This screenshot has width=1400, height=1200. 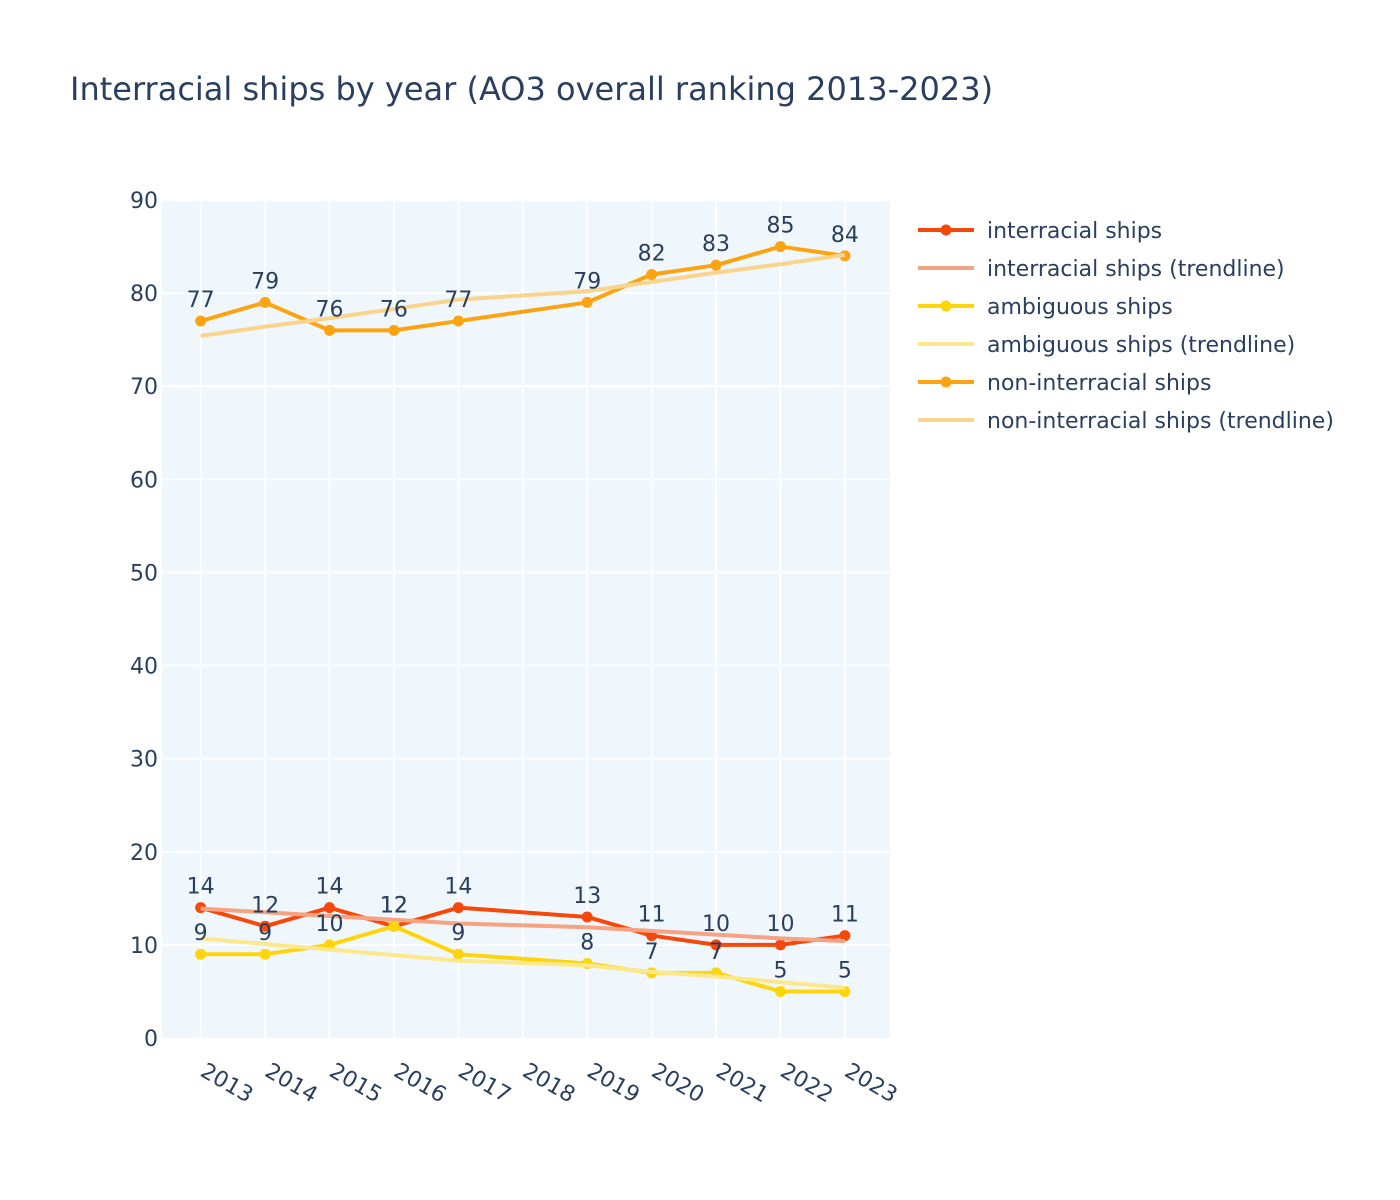 I want to click on x-tick-label: 2022, so click(x=806, y=1084).